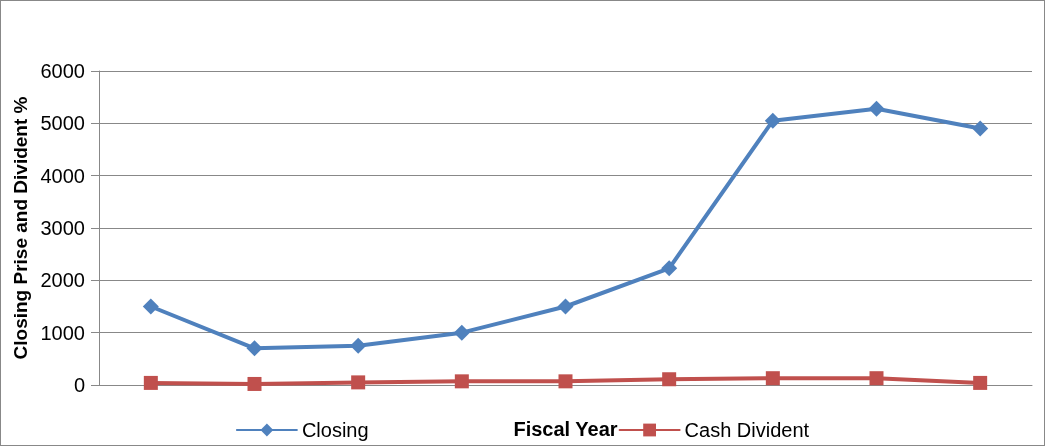 The image size is (1045, 446). I want to click on legend-label: Cash Divident, so click(747, 430).